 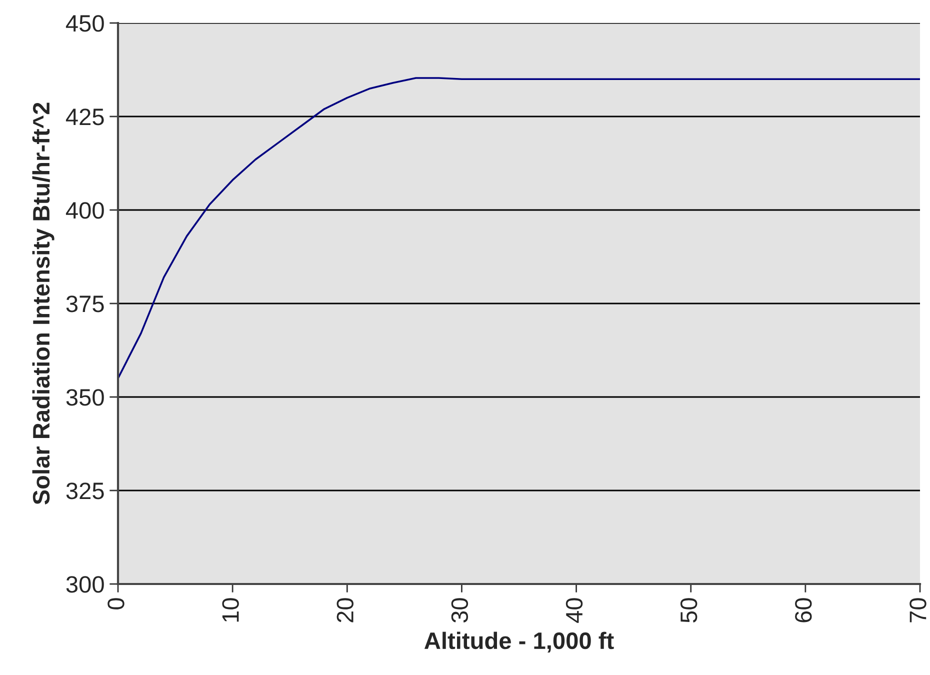 I want to click on x-tick-label: 20, so click(x=345, y=610).